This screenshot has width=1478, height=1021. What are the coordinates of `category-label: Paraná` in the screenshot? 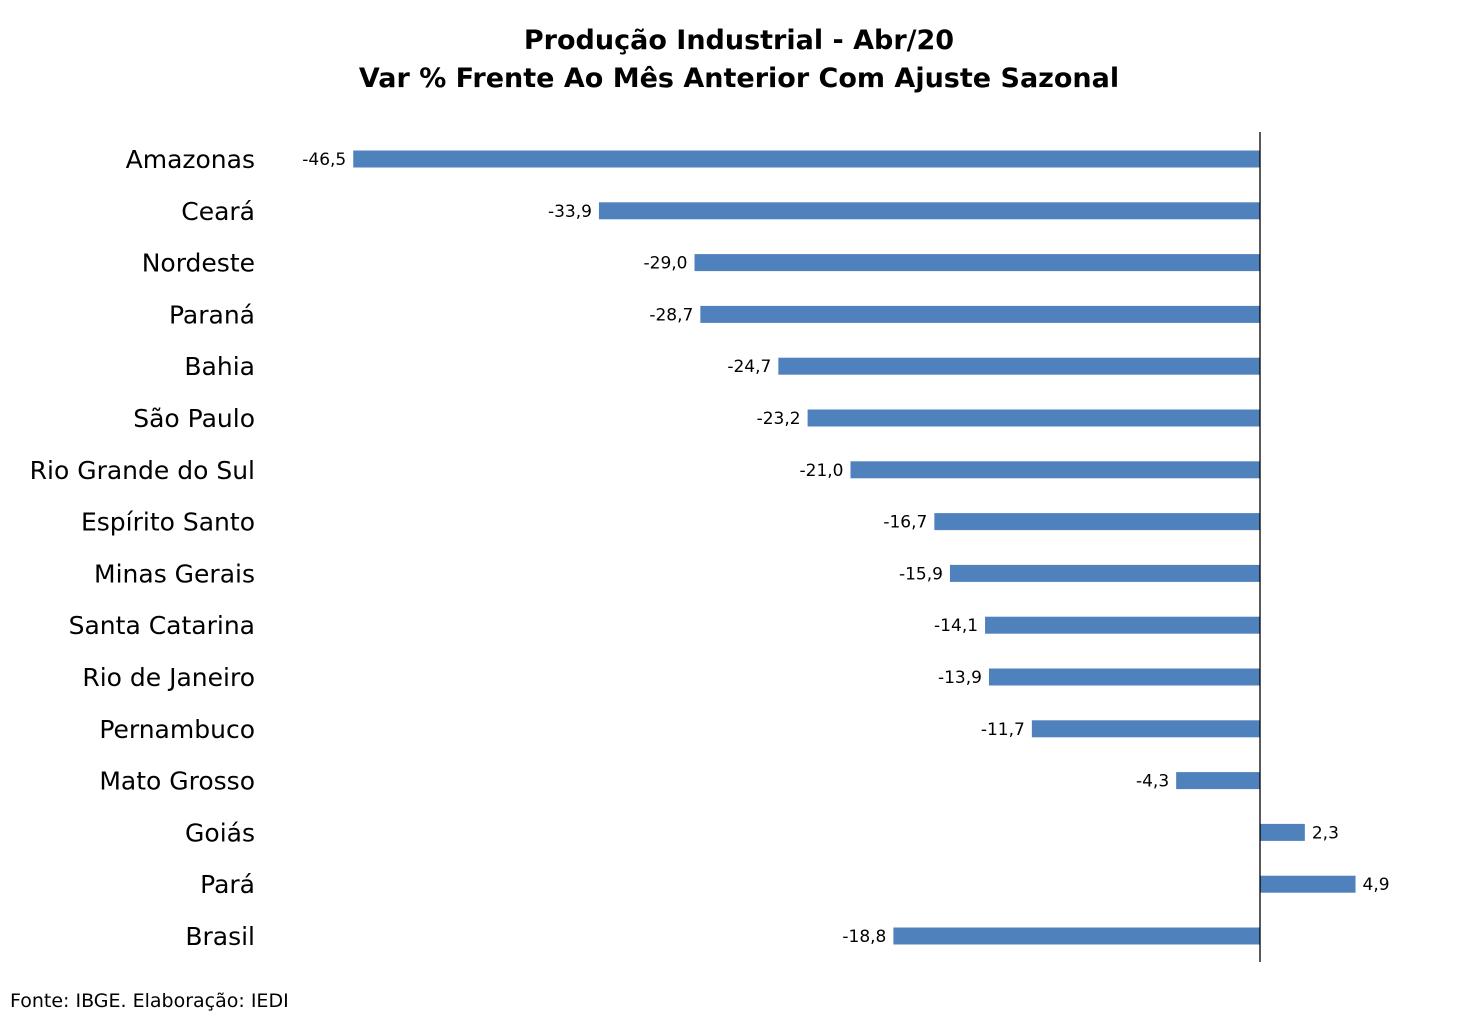 It's located at (212, 314).